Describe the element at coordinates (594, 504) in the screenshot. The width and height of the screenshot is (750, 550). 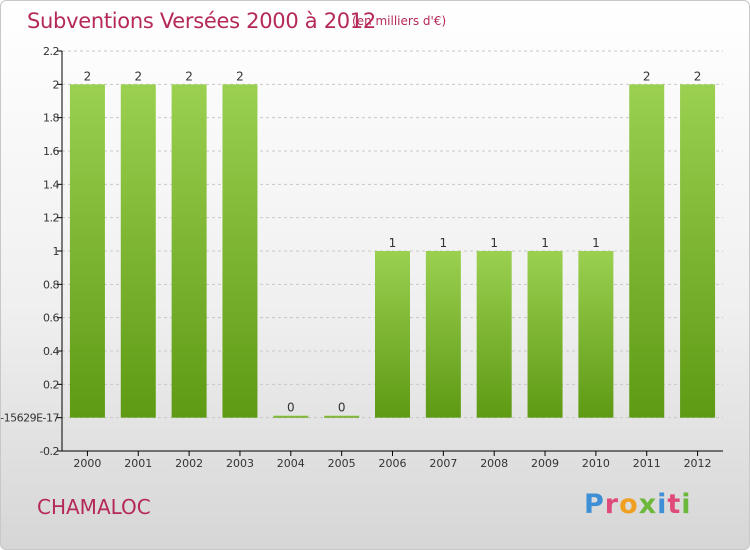
I see `logo-letter: P` at that location.